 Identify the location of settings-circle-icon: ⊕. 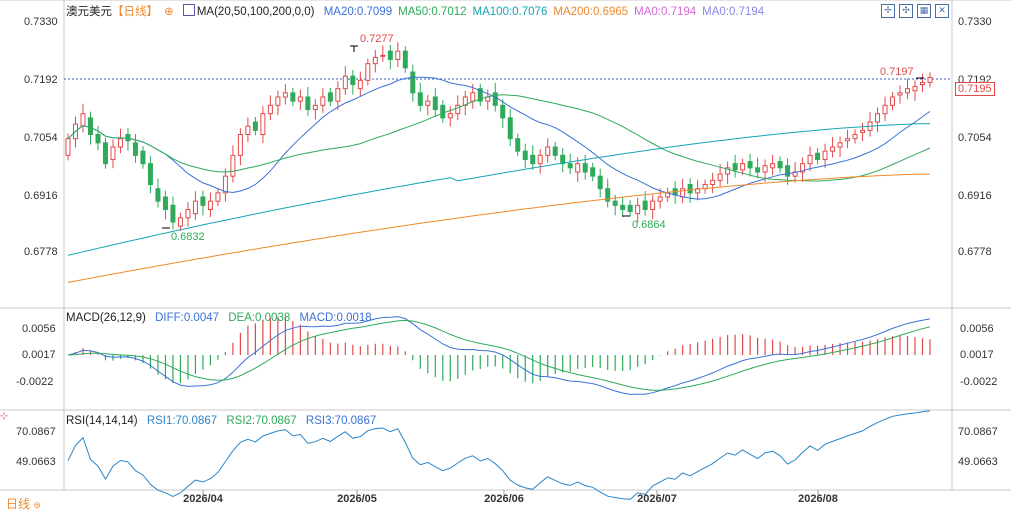
(169, 12).